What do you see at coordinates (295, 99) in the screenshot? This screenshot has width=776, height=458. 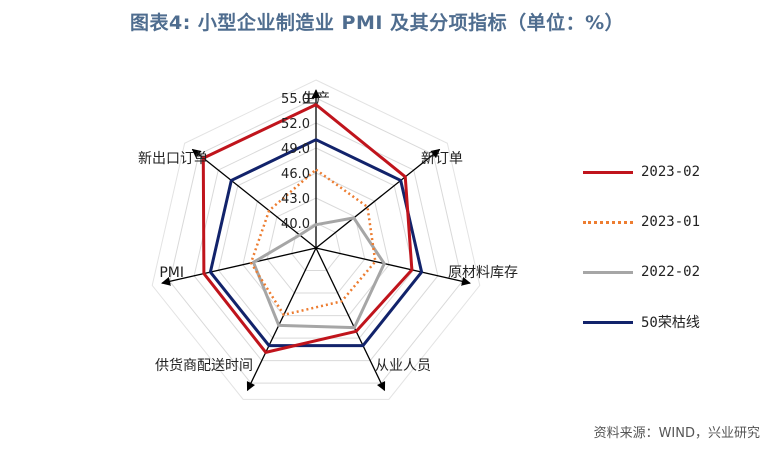 I see `radial-tick-label: 55.0` at bounding box center [295, 99].